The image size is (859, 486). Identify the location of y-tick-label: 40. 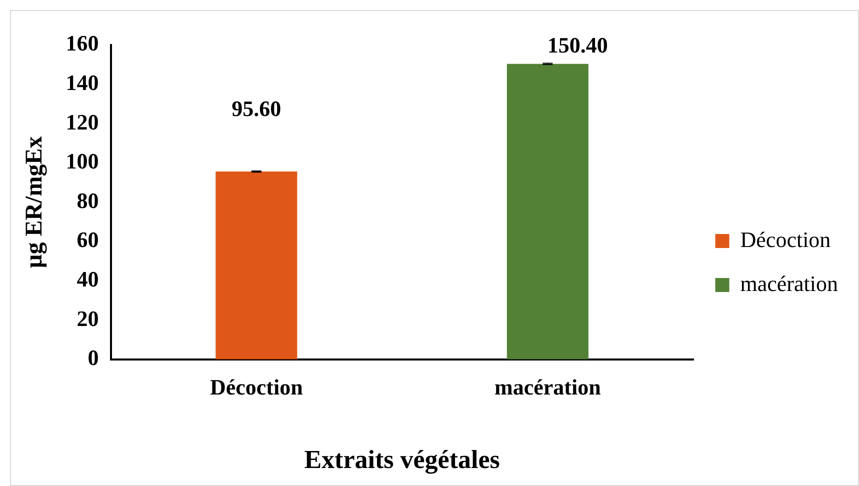
(87, 279).